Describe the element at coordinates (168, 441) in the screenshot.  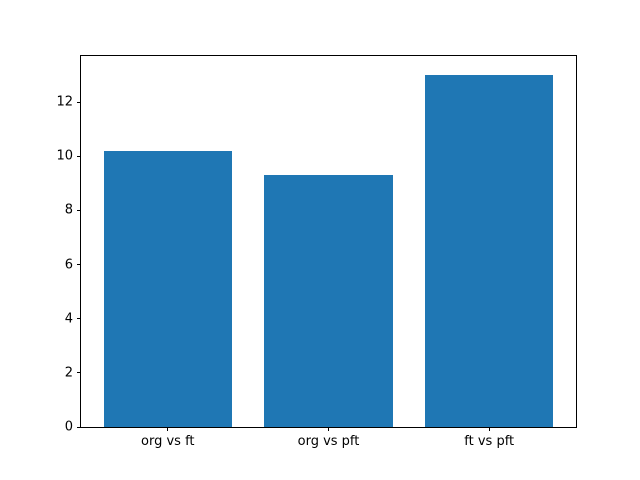
I see `x-tick-label-org-vs-ft: org vs ft` at that location.